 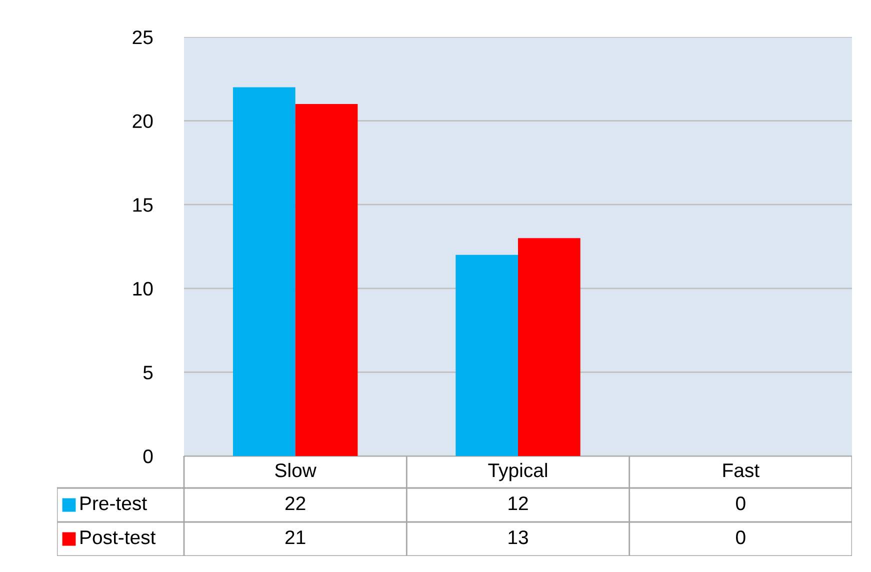 I want to click on data-label: 22, so click(x=296, y=503).